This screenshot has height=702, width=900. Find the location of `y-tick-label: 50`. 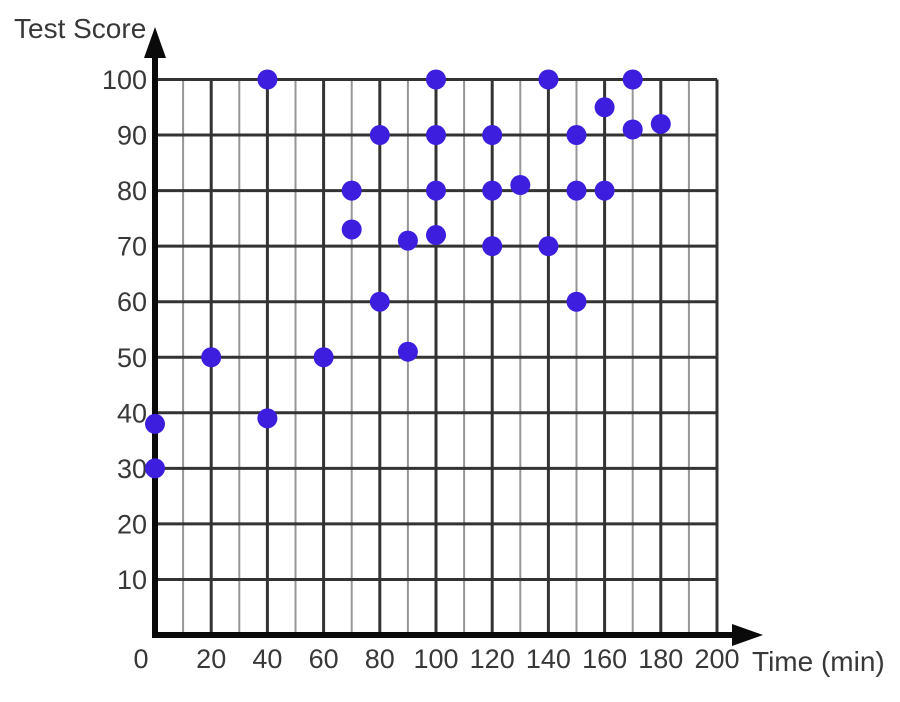

y-tick-label: 50 is located at coordinates (132, 358).